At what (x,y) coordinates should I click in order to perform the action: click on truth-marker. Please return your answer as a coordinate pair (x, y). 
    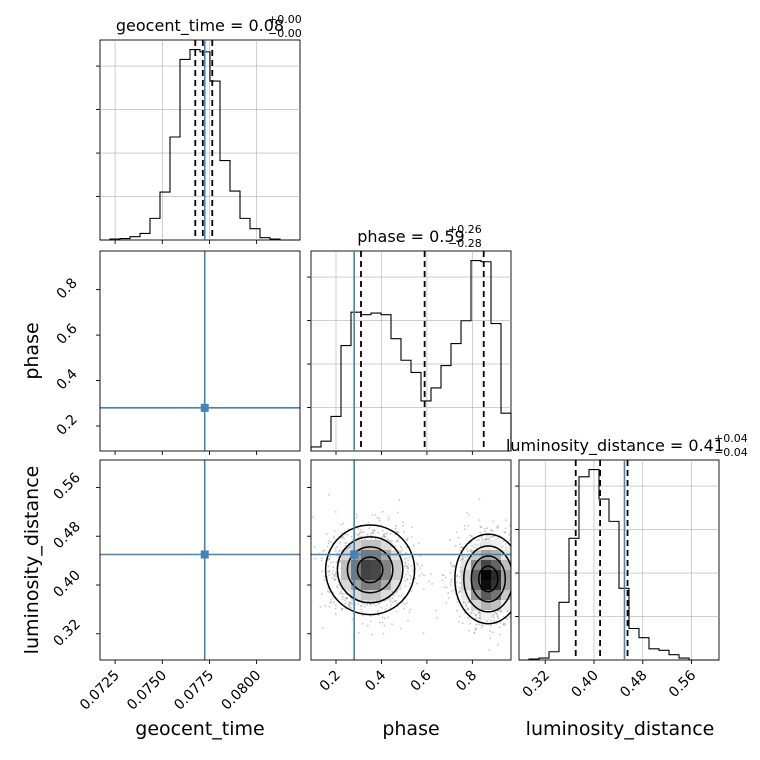
    Looking at the image, I should click on (205, 408).